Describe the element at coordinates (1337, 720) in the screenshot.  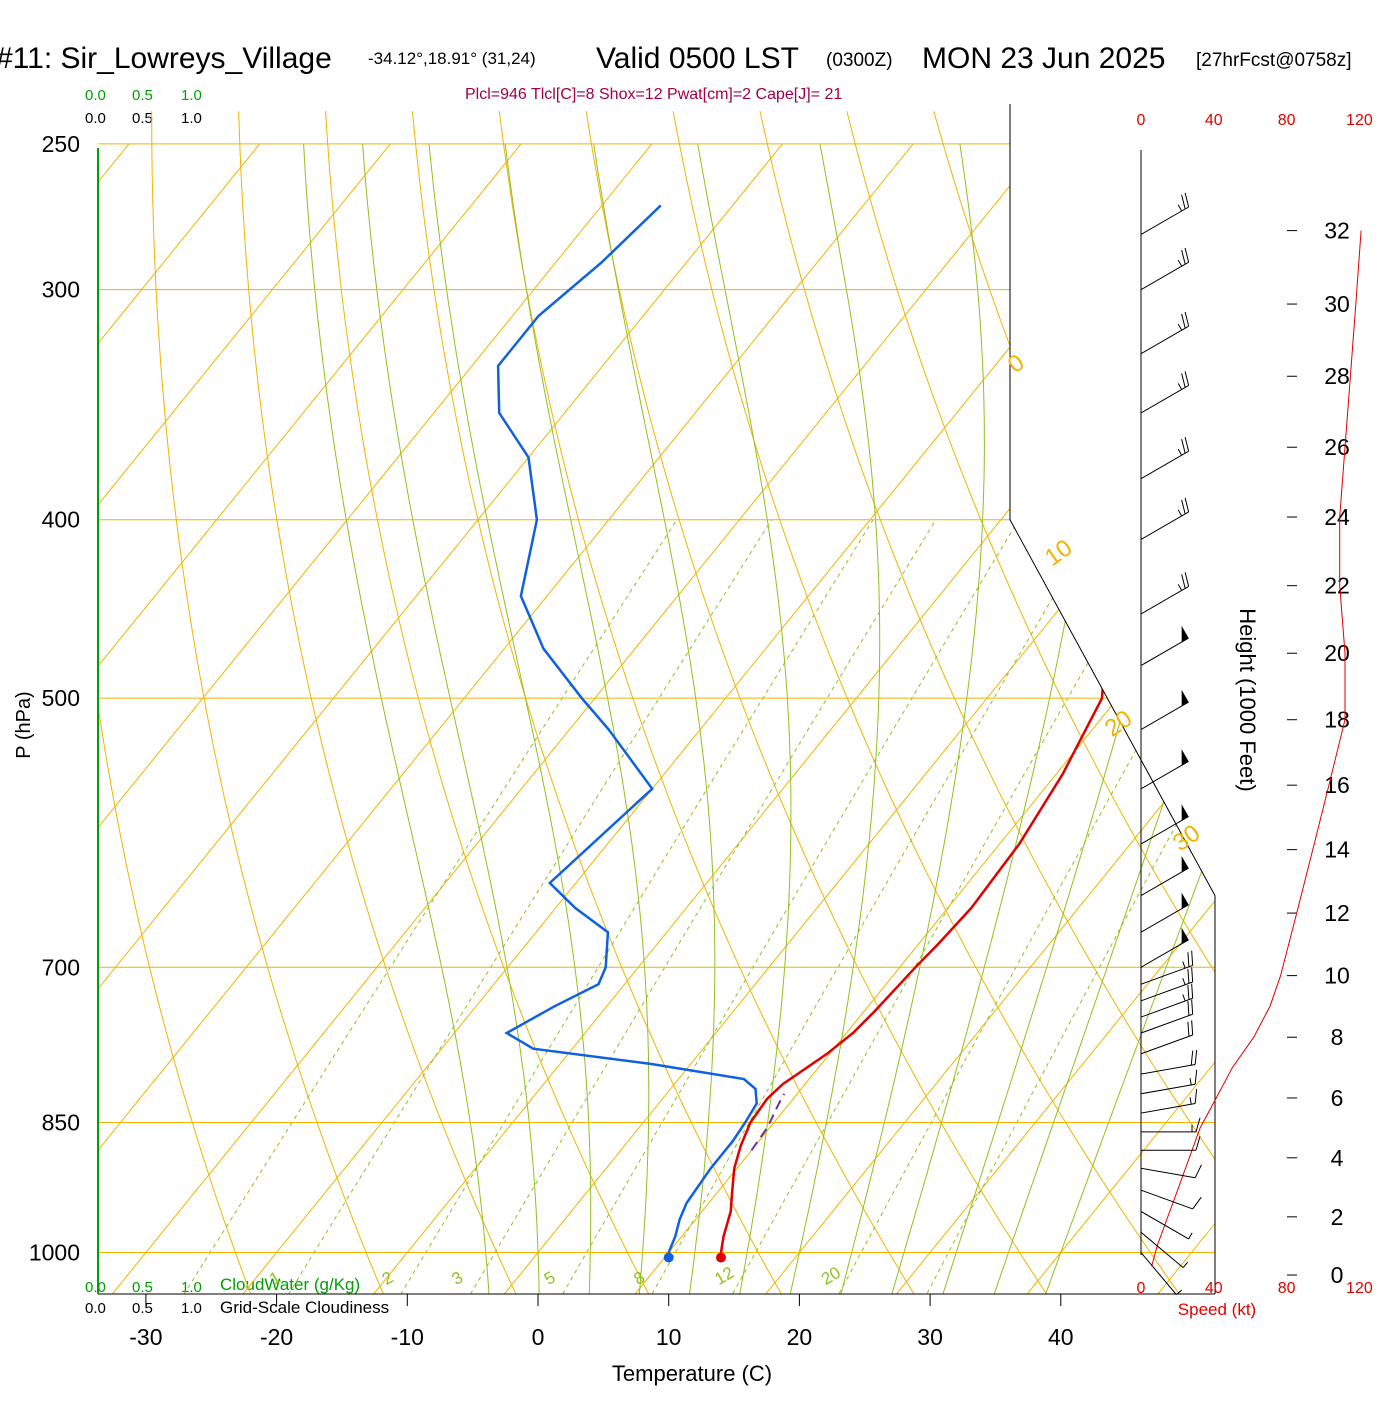
I see `height-tick-label: 18` at that location.